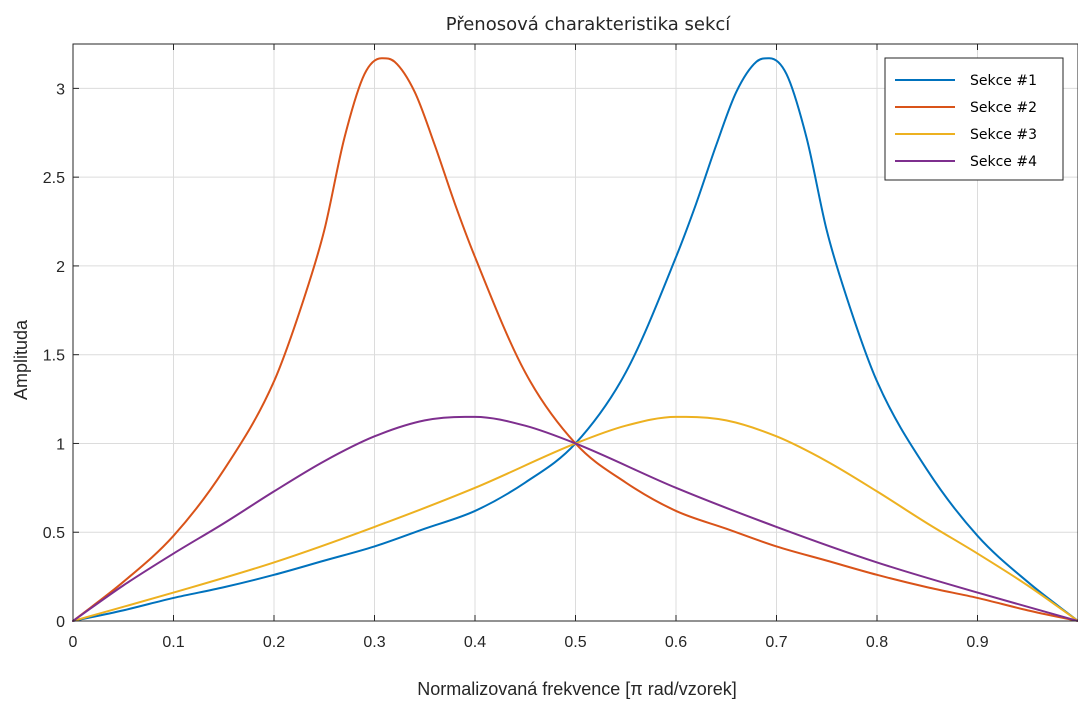 This screenshot has height=711, width=1078. What do you see at coordinates (60, 444) in the screenshot?
I see `y-tick-label: 1` at bounding box center [60, 444].